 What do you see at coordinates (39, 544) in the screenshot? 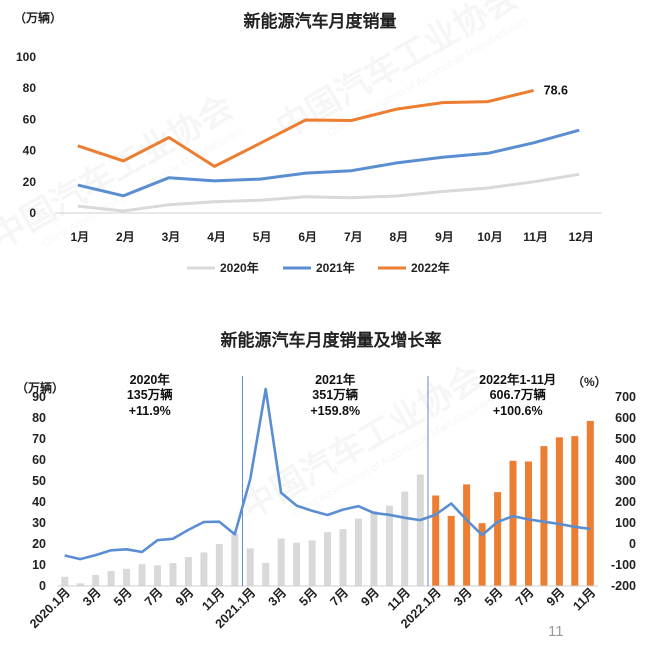
I see `left-y-tick-label: 20` at bounding box center [39, 544].